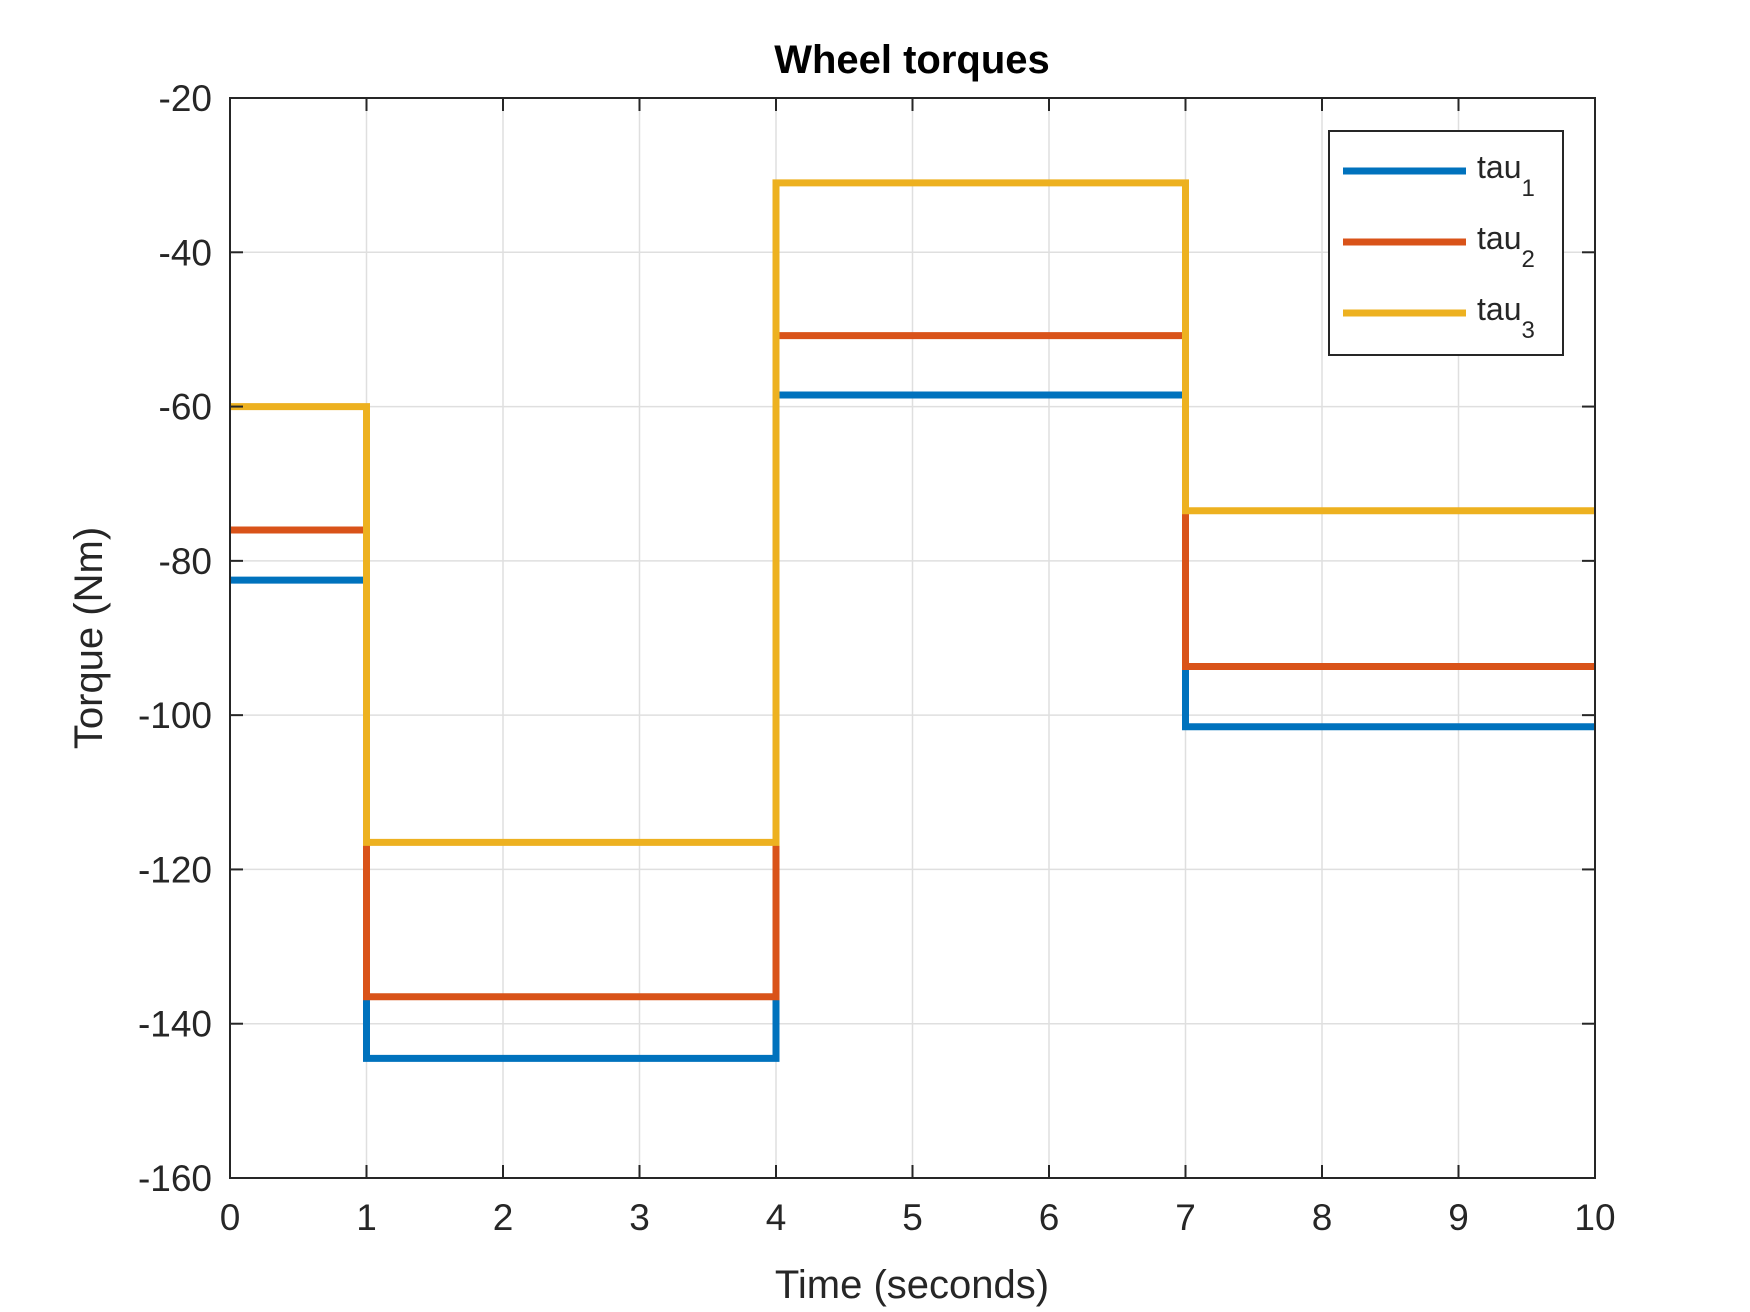 This screenshot has width=1750, height=1312. What do you see at coordinates (503, 1217) in the screenshot?
I see `x-tick-label: 2` at bounding box center [503, 1217].